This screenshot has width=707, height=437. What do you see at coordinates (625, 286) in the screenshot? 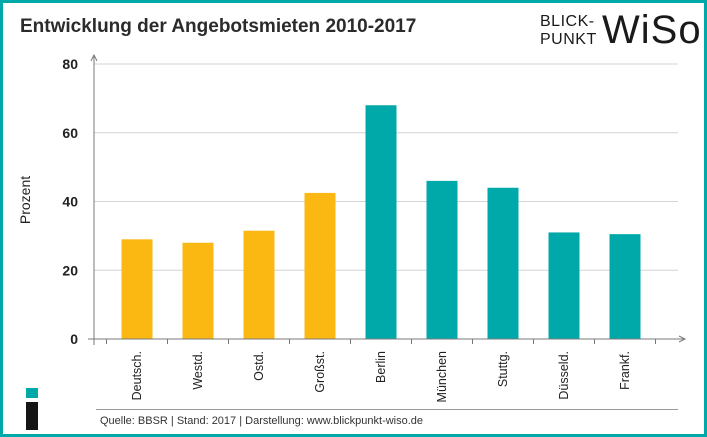
I see `bar-Frankf.` at bounding box center [625, 286].